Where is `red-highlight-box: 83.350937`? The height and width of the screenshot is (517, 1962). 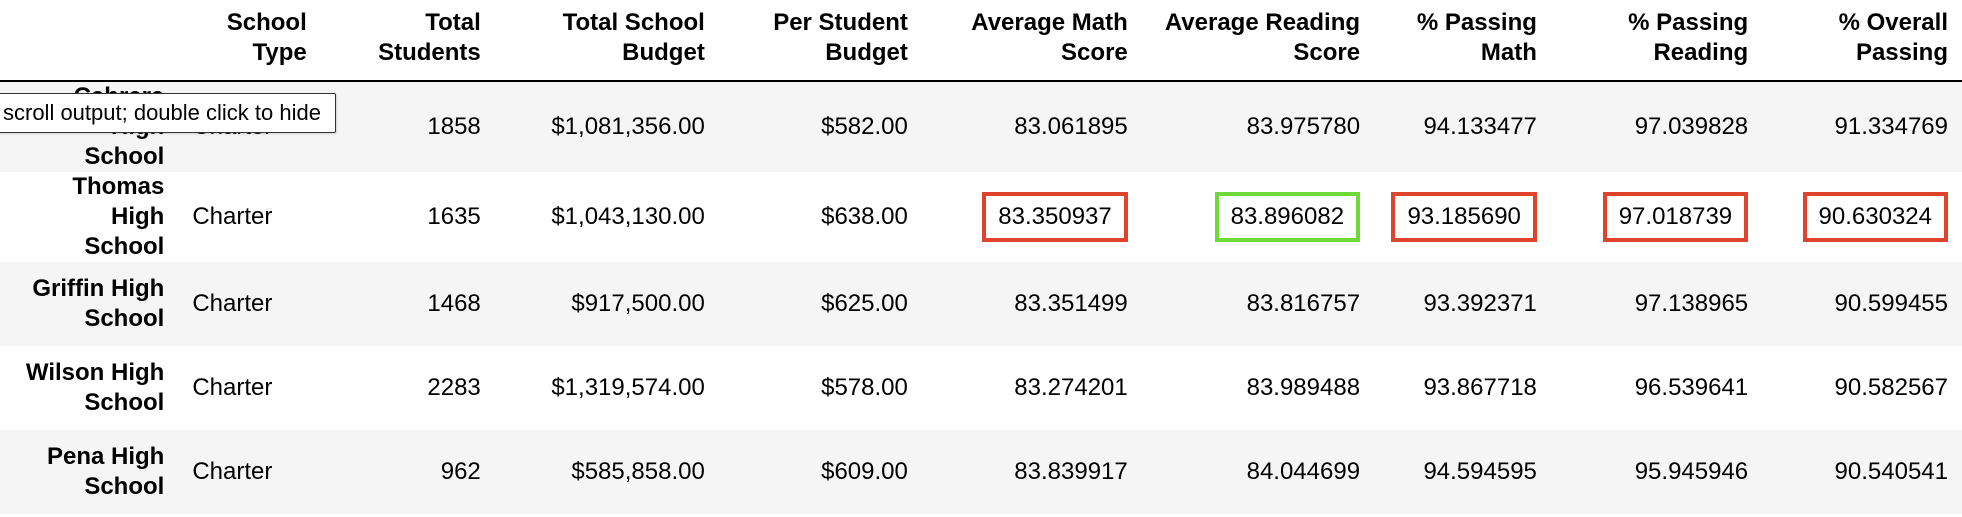
red-highlight-box: 83.350937 is located at coordinates (1055, 217).